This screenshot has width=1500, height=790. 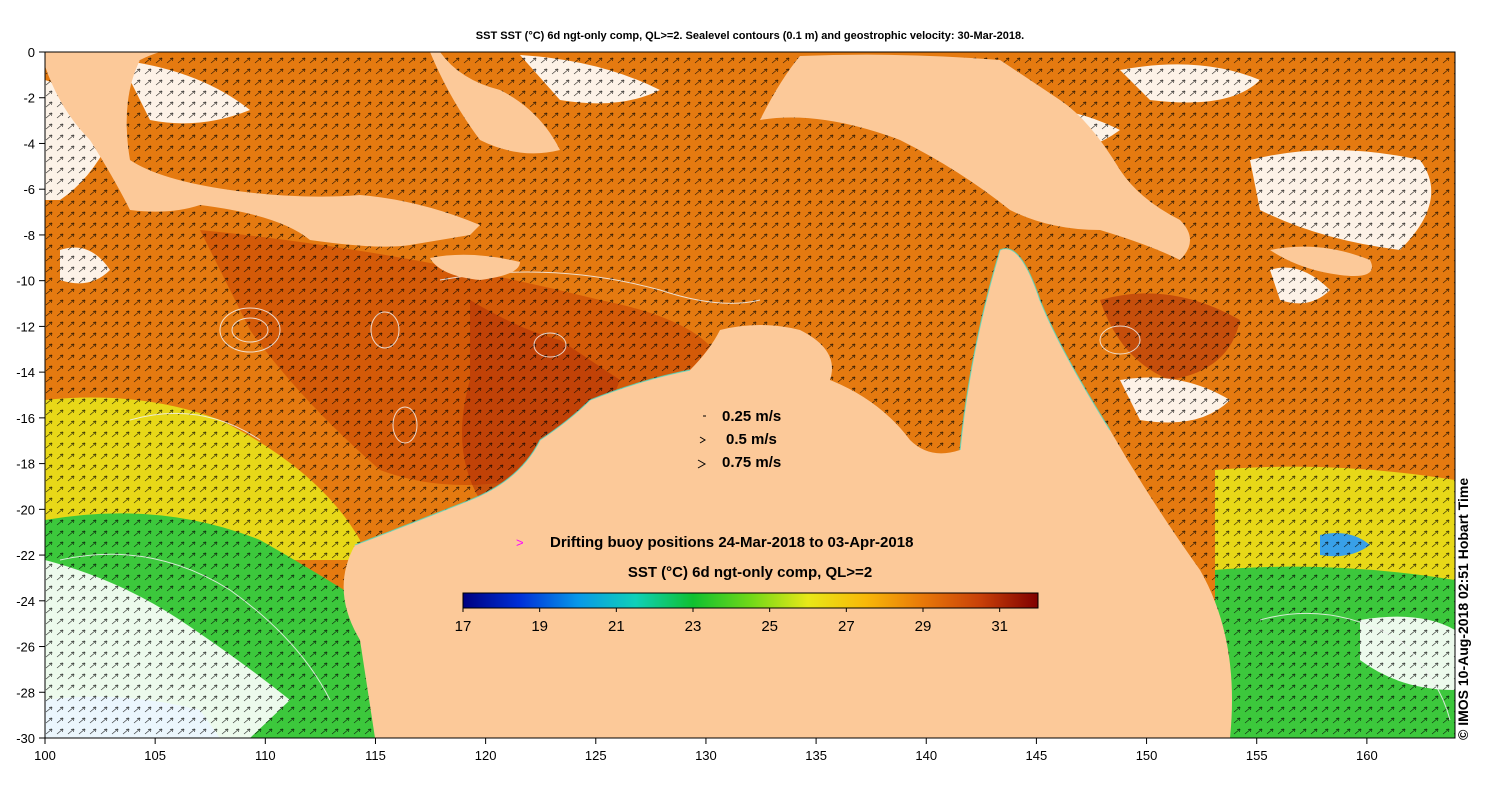 What do you see at coordinates (375, 755) in the screenshot?
I see `x-tick-label: 115` at bounding box center [375, 755].